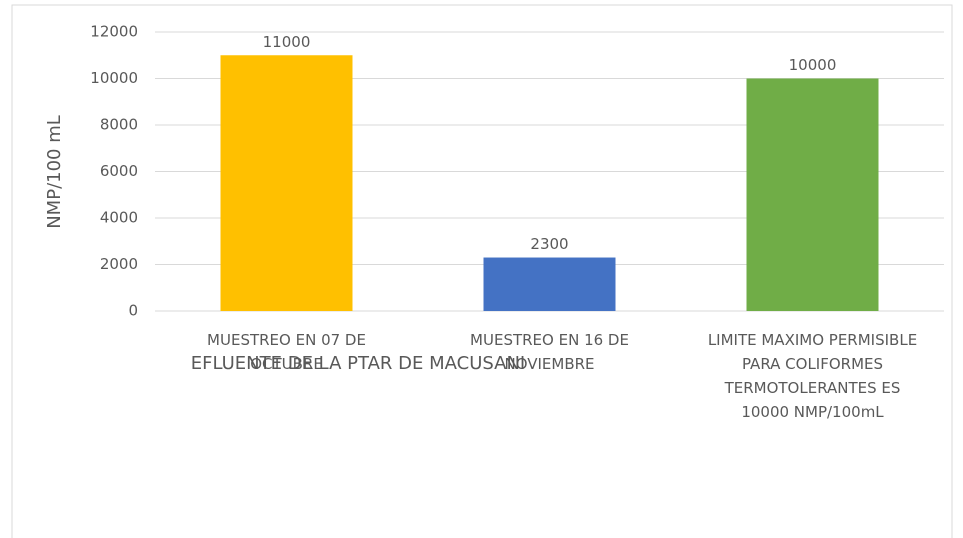  Describe the element at coordinates (549, 244) in the screenshot. I see `data-label: 2300` at that location.